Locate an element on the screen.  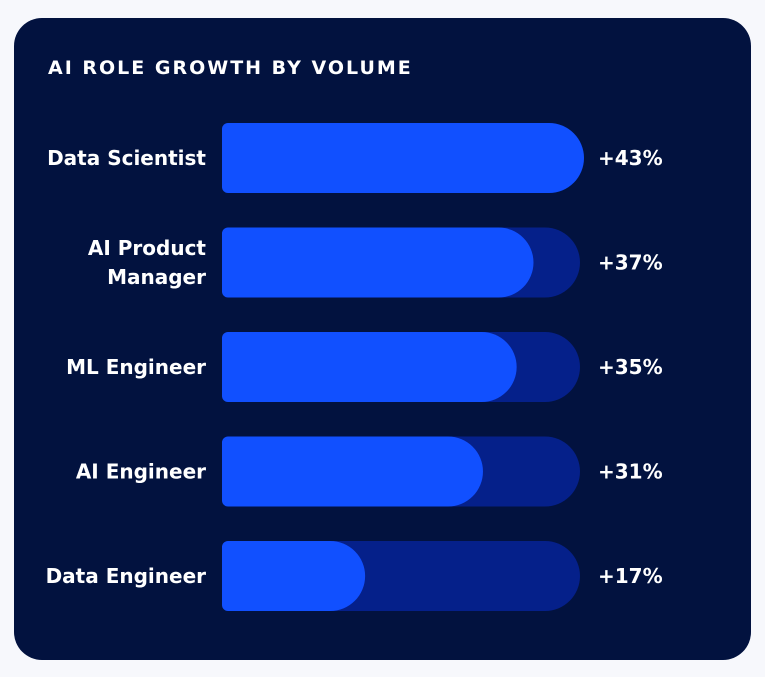
chart-title: AI ROLE GROWTH BY VOLUME is located at coordinates (230, 68).